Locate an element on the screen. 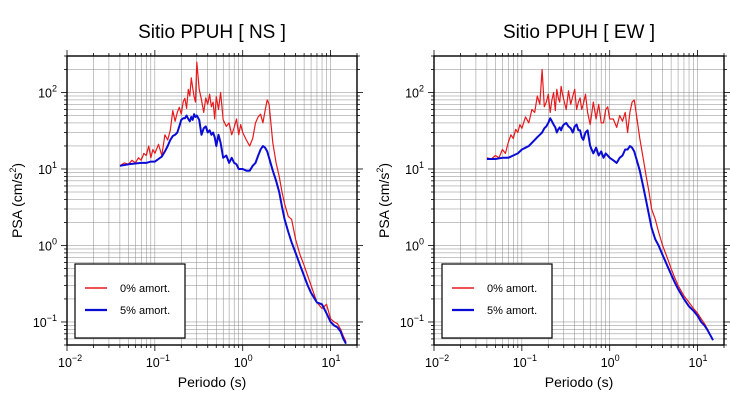  chart-title: Sitio PPUH [ NS ] is located at coordinates (212, 32).